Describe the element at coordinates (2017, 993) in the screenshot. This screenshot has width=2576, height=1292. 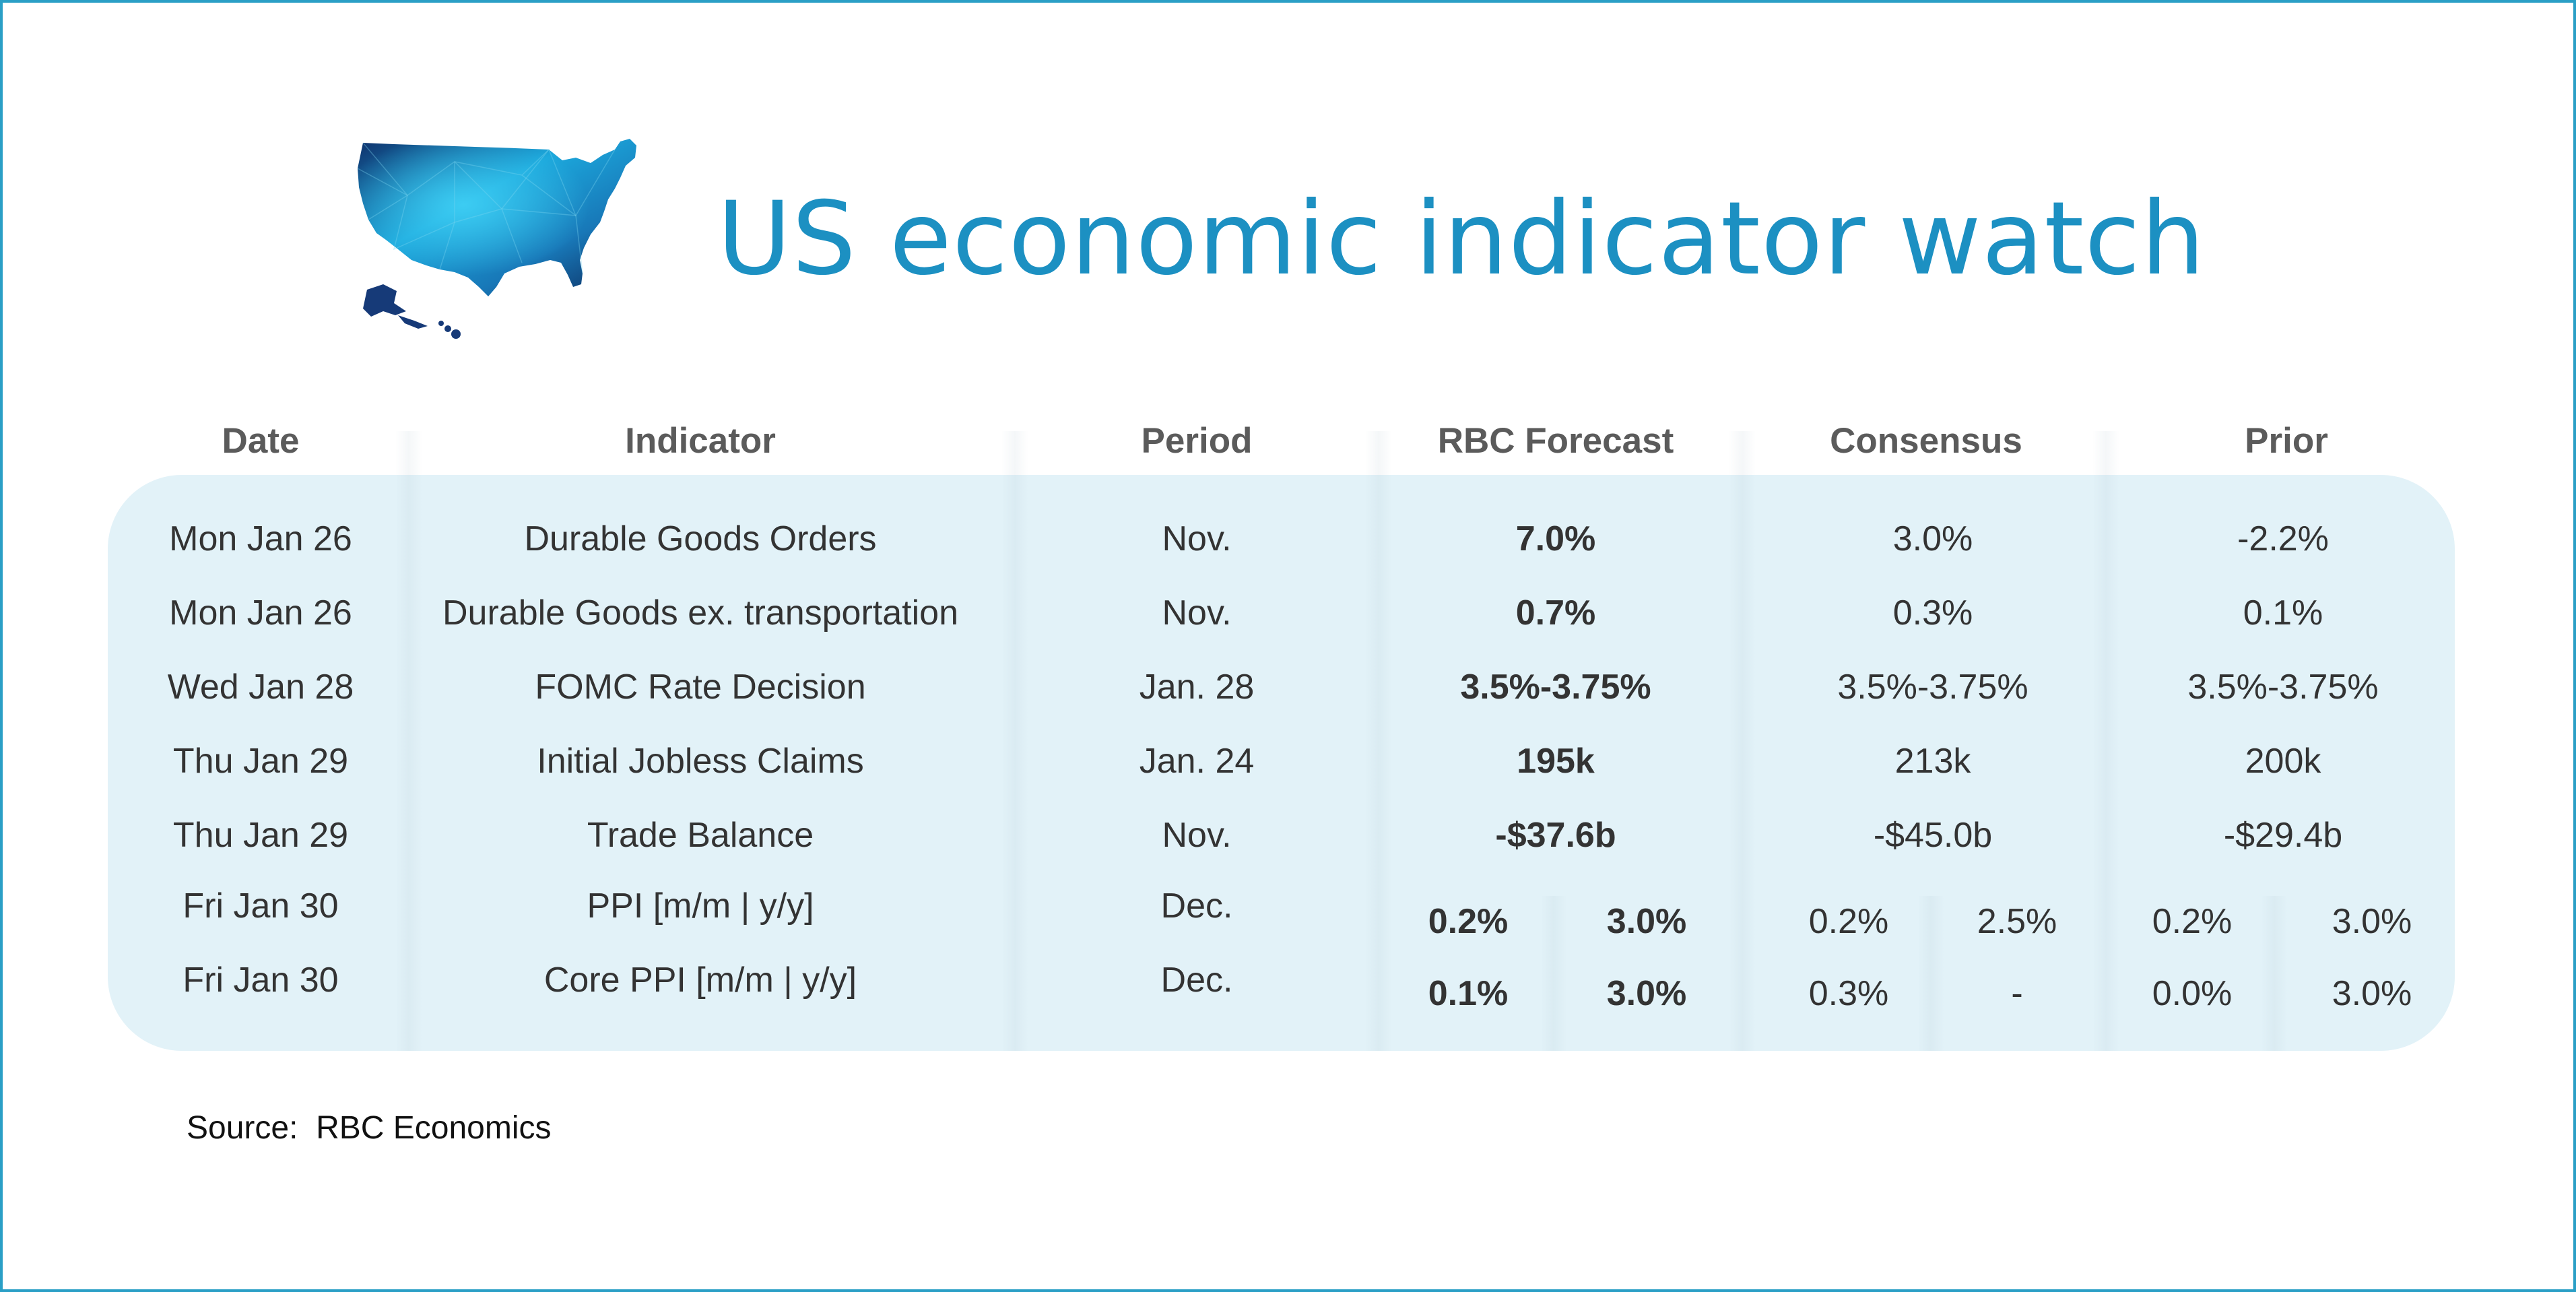
I see `consensus-yy-cell: -` at that location.